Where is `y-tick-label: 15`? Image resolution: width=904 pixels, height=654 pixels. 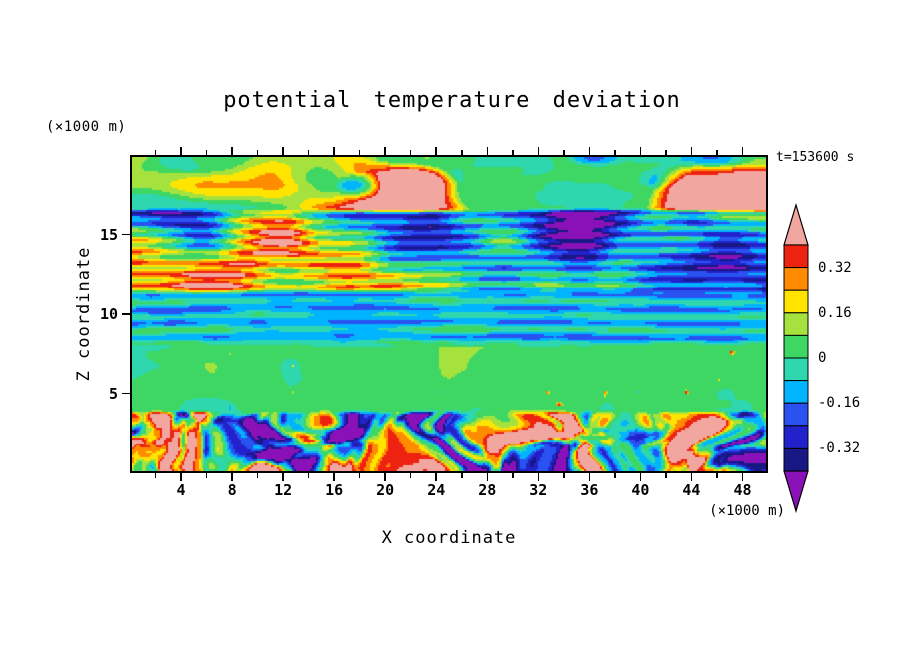
y-tick-label: 15 is located at coordinates (108, 234).